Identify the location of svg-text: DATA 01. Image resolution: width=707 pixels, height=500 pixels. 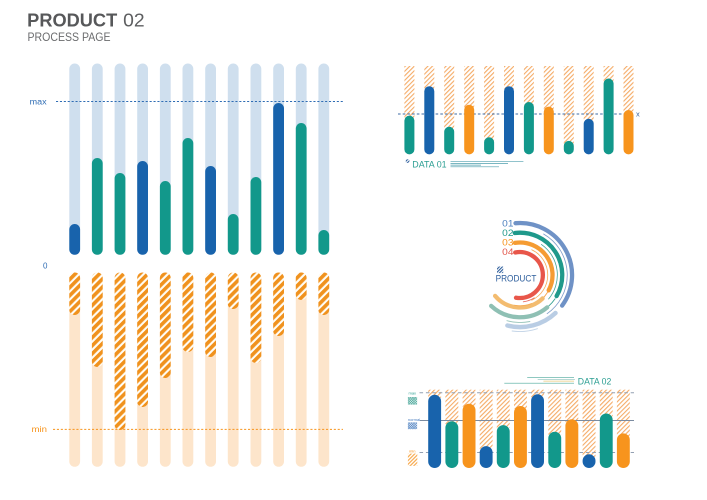
(429, 165).